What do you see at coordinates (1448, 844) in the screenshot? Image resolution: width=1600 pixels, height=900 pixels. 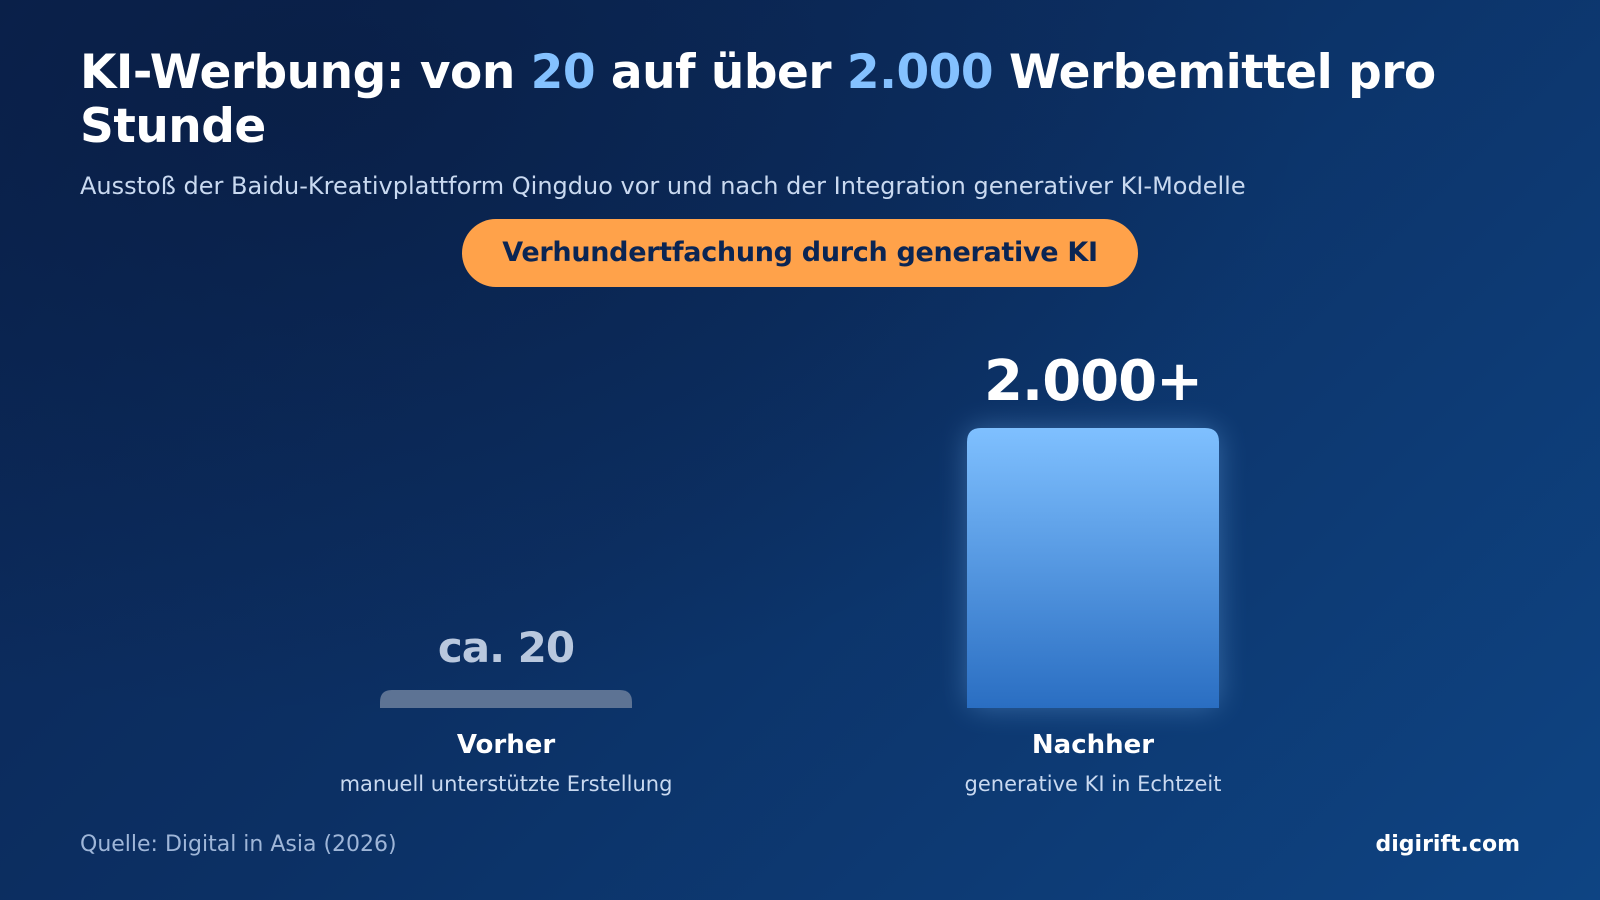 I see `brand-logo-text: digirift.com` at bounding box center [1448, 844].